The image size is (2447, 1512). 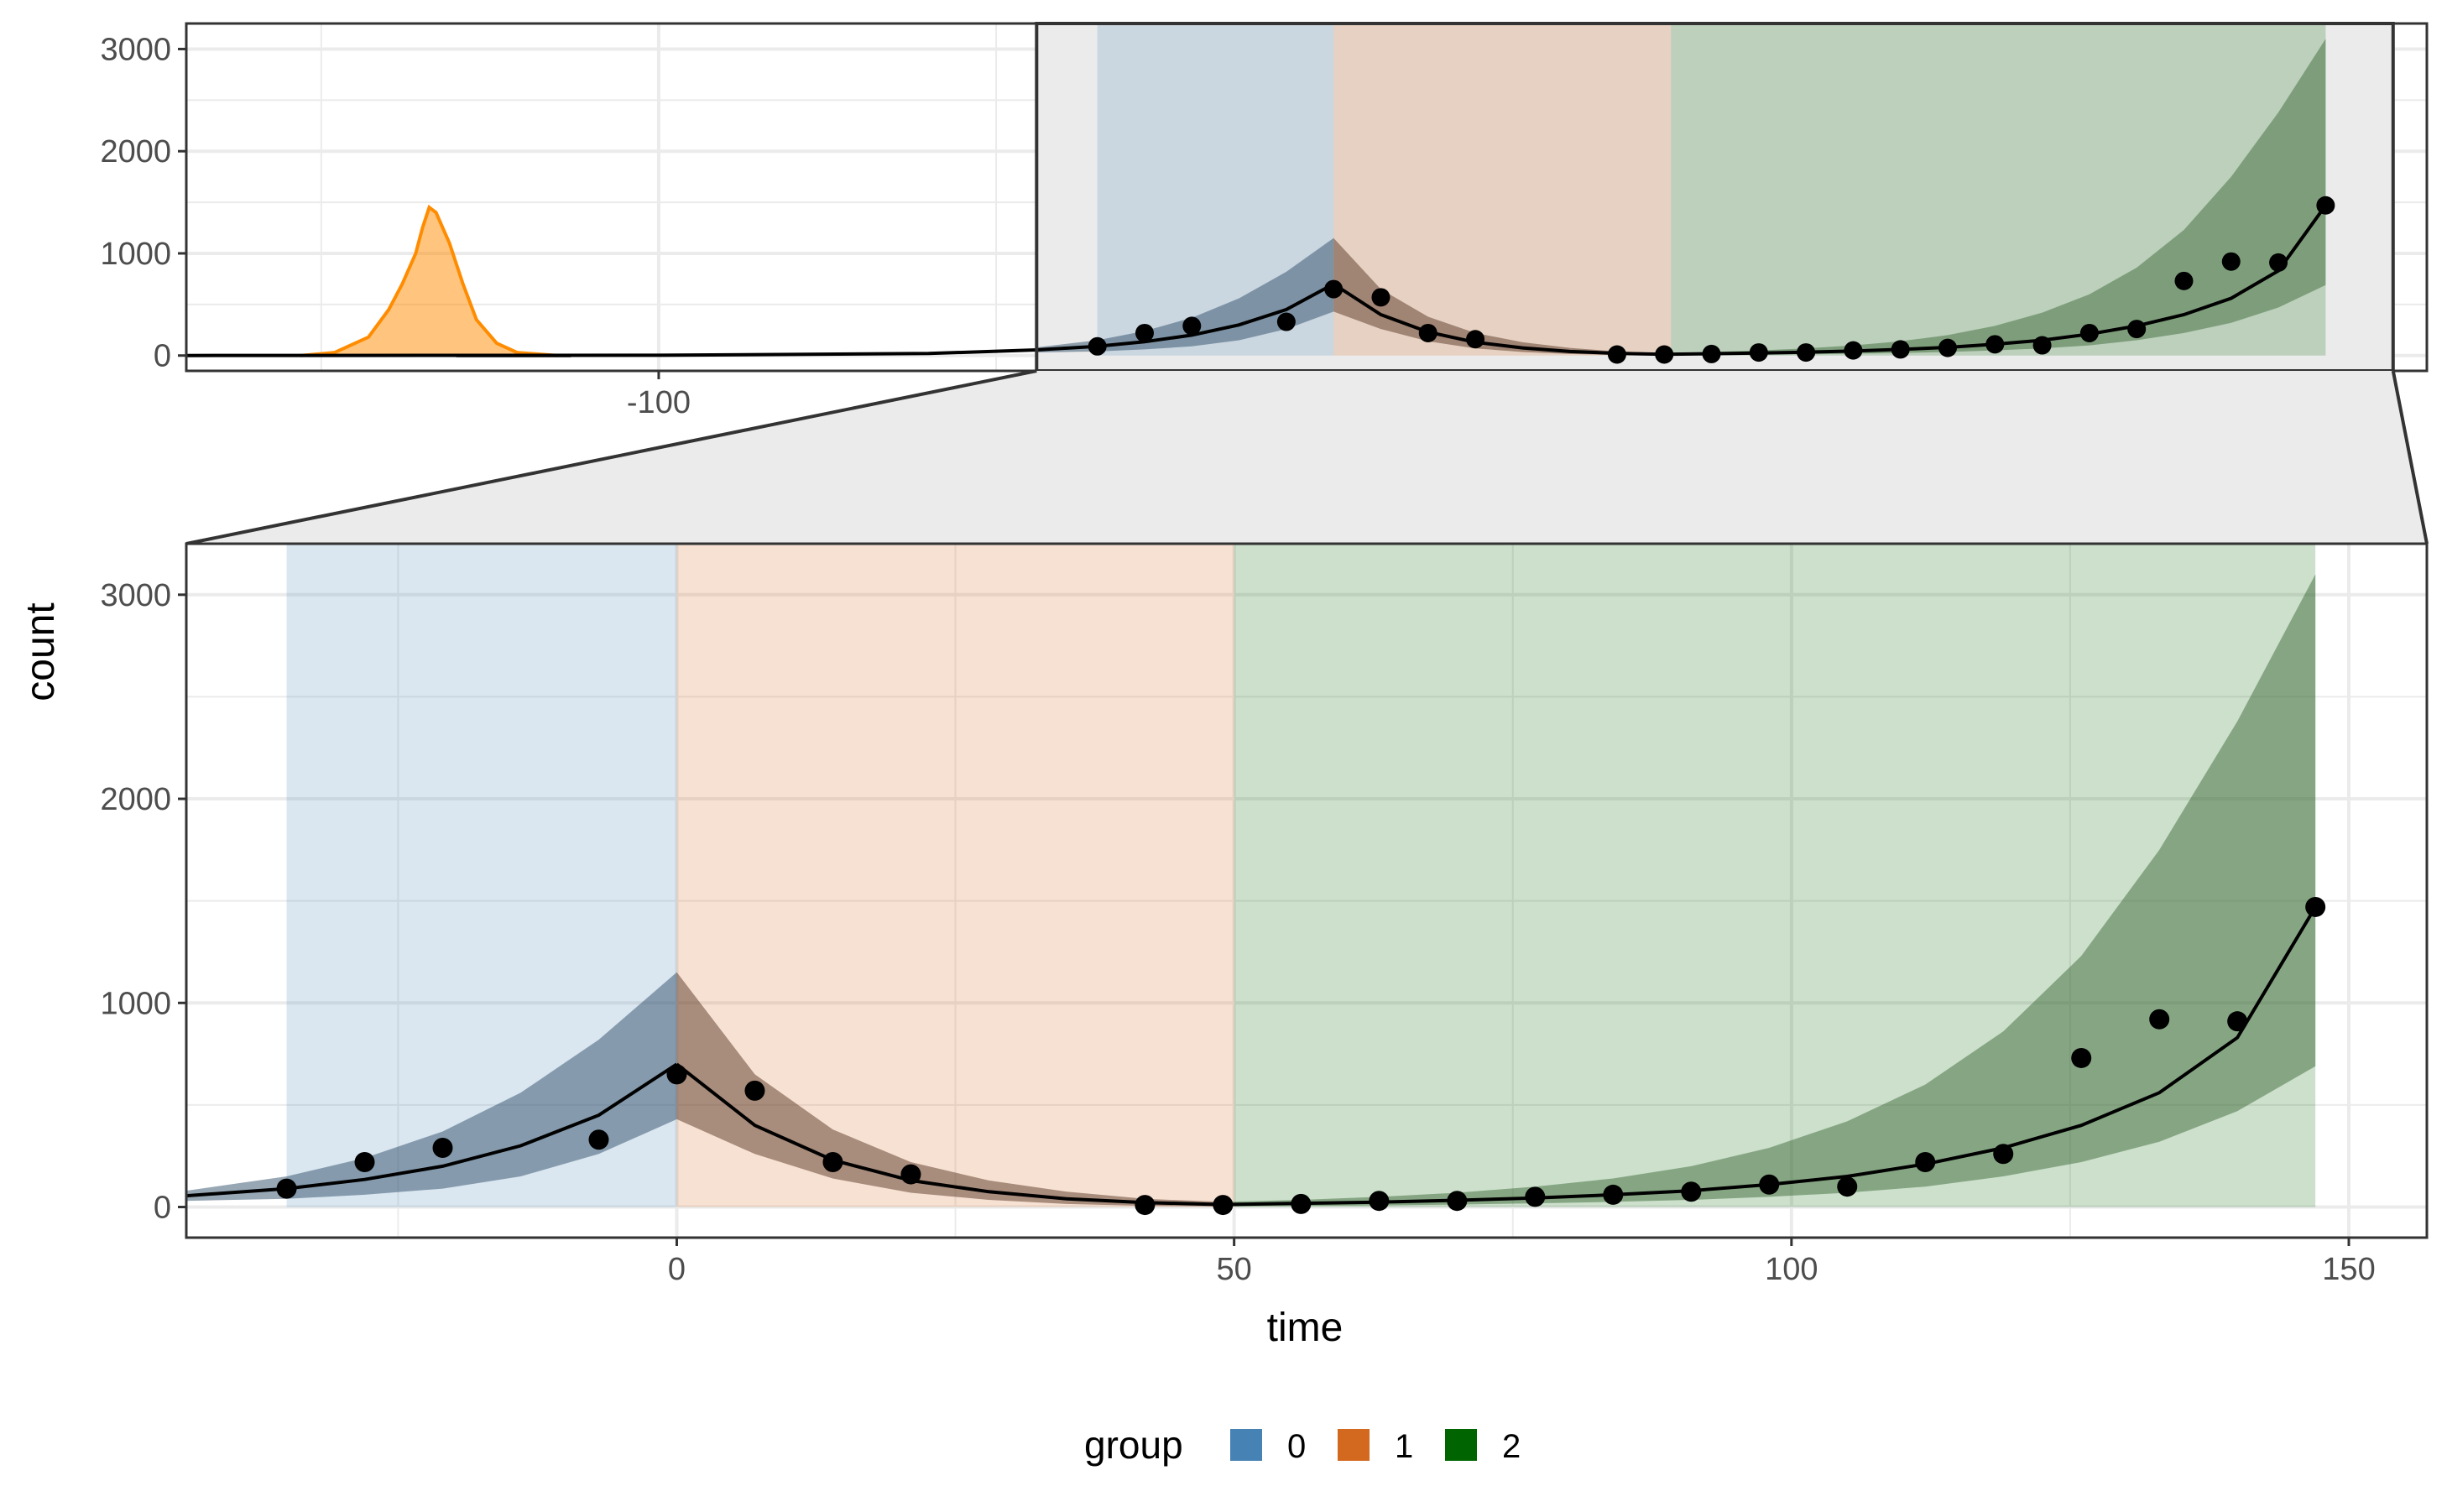 What do you see at coordinates (1511, 1446) in the screenshot?
I see `legend-label-2: 2` at bounding box center [1511, 1446].